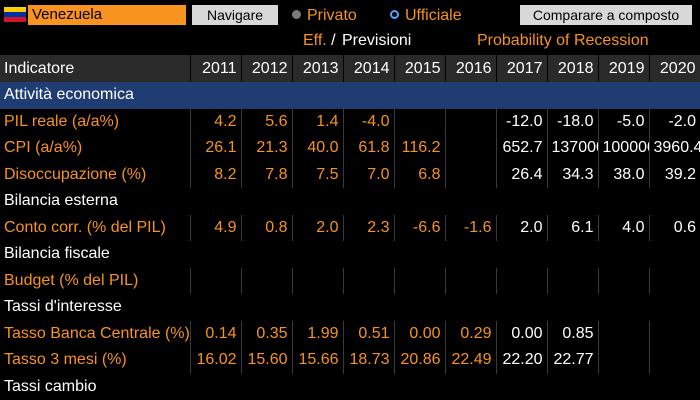 The image size is (700, 400). I want to click on flag-stripe-yellow, so click(15, 9).